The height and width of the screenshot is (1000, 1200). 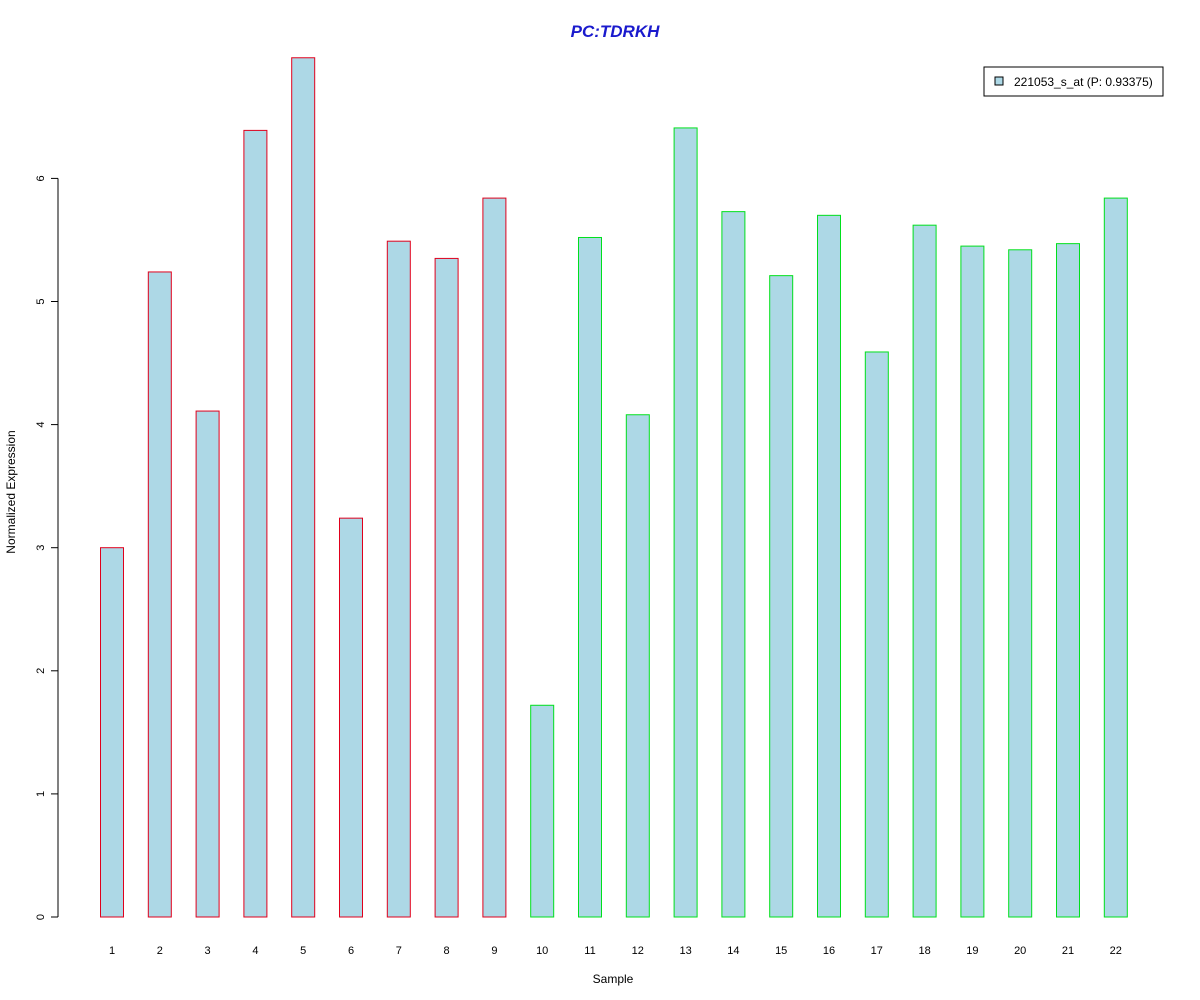 What do you see at coordinates (972, 951) in the screenshot?
I see `x-tick-label: 19` at bounding box center [972, 951].